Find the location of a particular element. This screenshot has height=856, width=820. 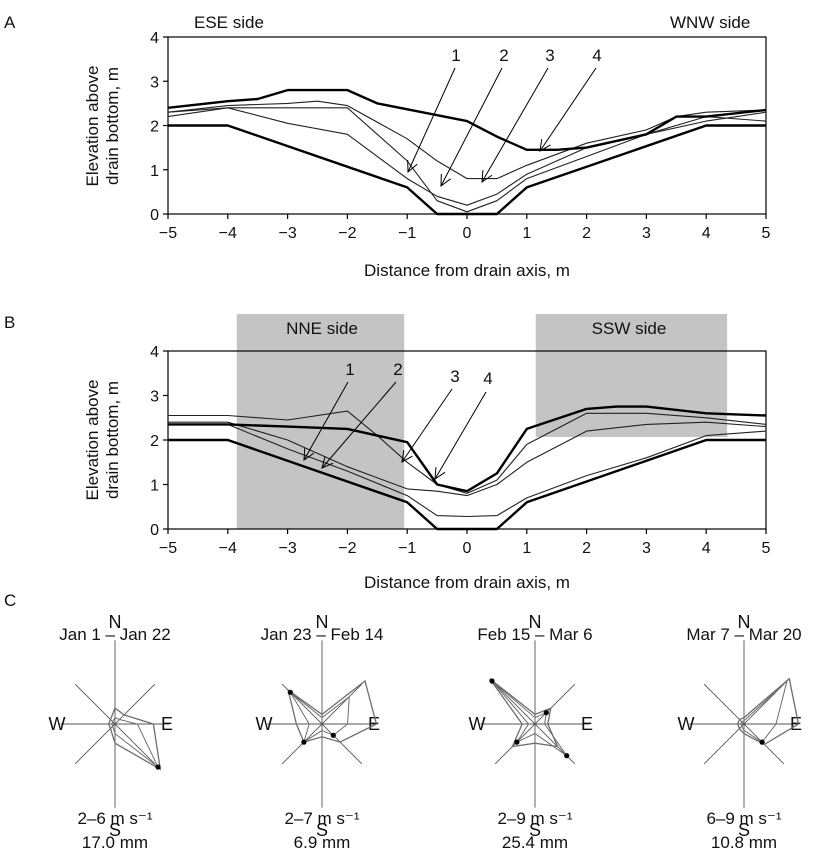

wind-rose-total: 6.9 mm is located at coordinates (322, 842).